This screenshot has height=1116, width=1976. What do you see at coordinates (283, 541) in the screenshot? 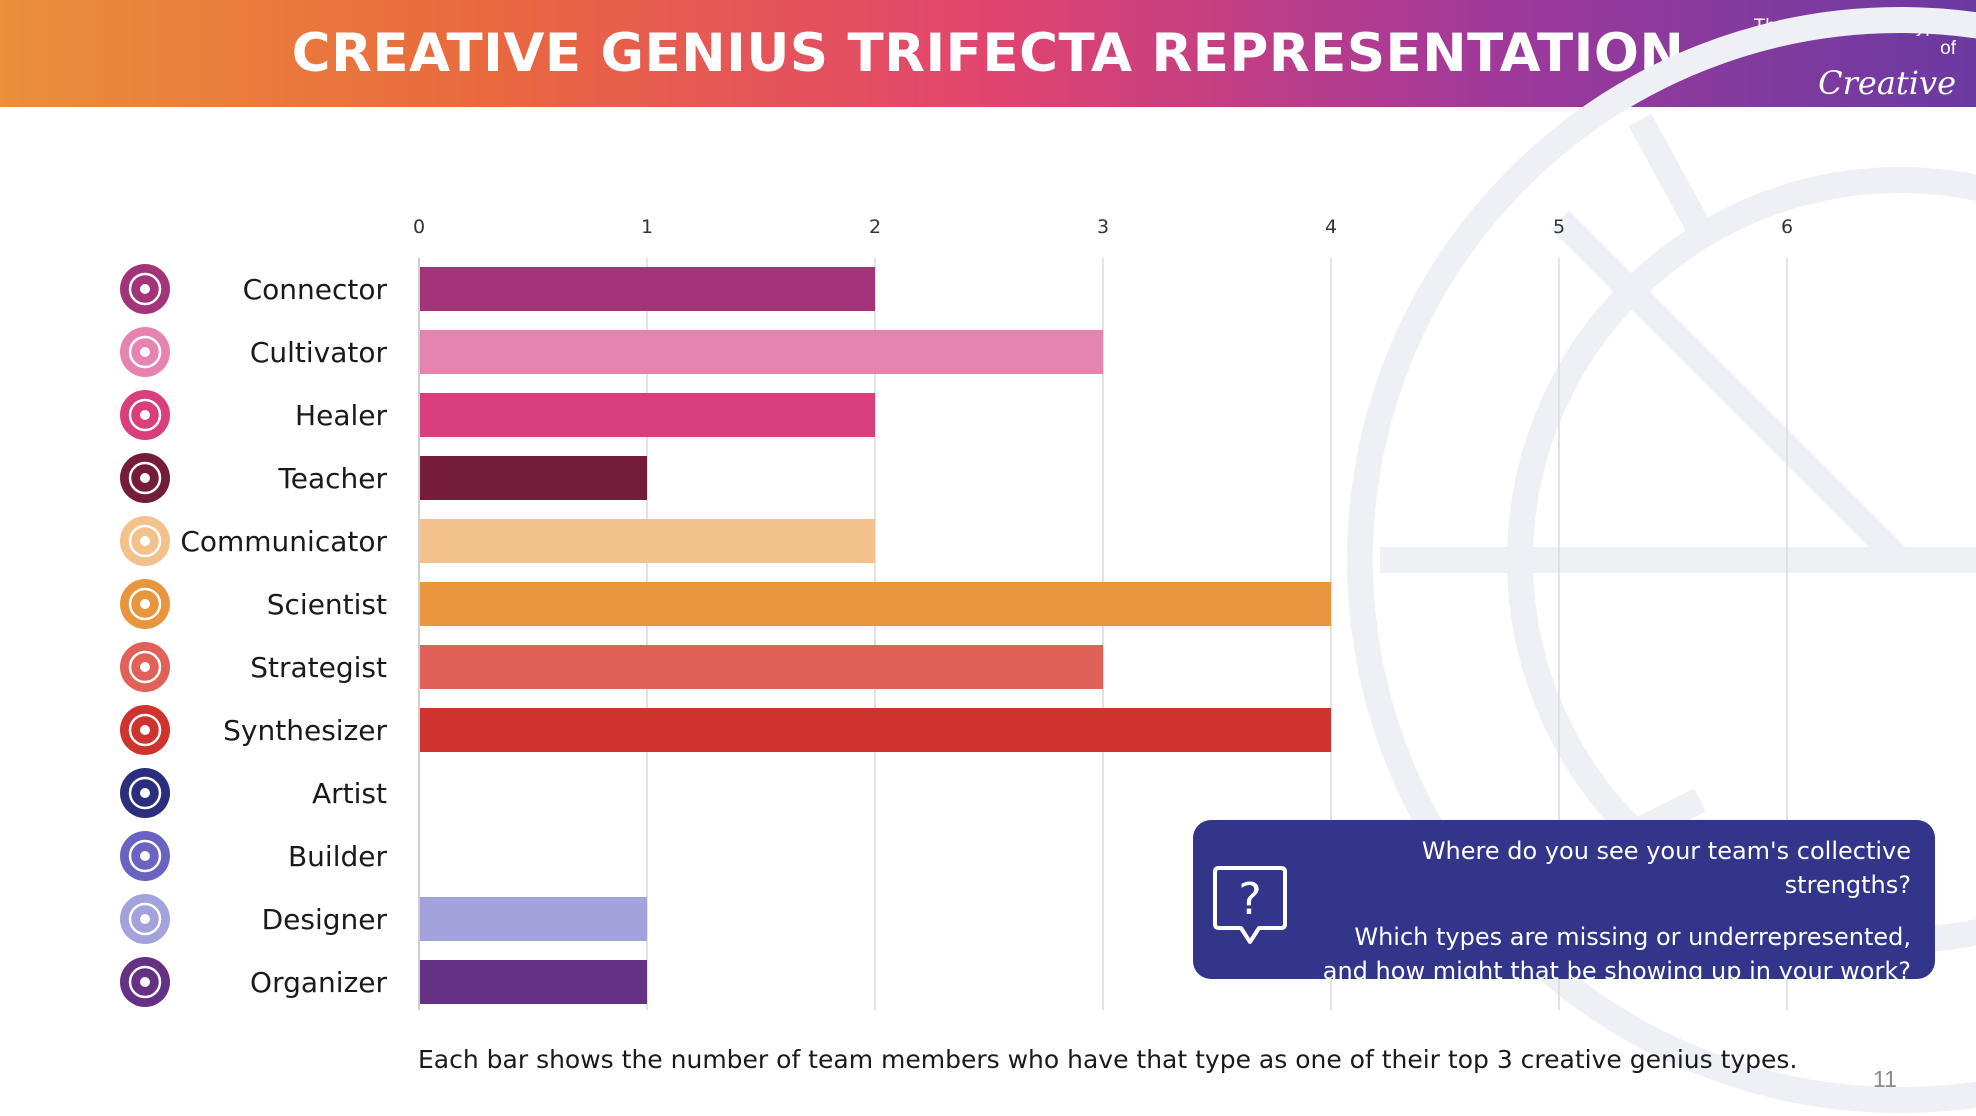
I see `category-label: Communicator` at bounding box center [283, 541].